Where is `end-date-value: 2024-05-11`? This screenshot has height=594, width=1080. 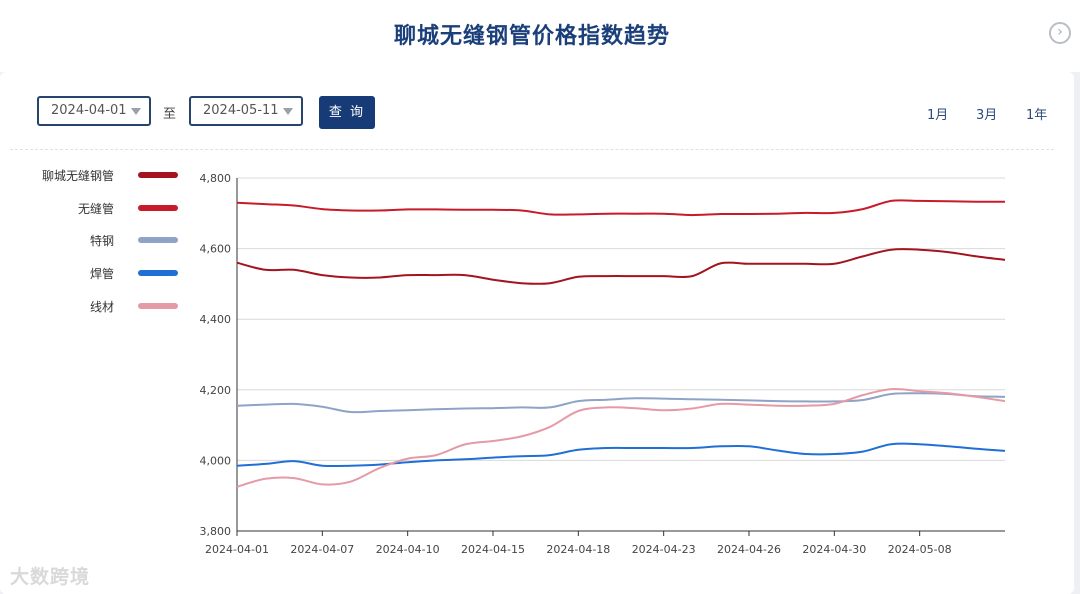
end-date-value: 2024-05-11 is located at coordinates (241, 110).